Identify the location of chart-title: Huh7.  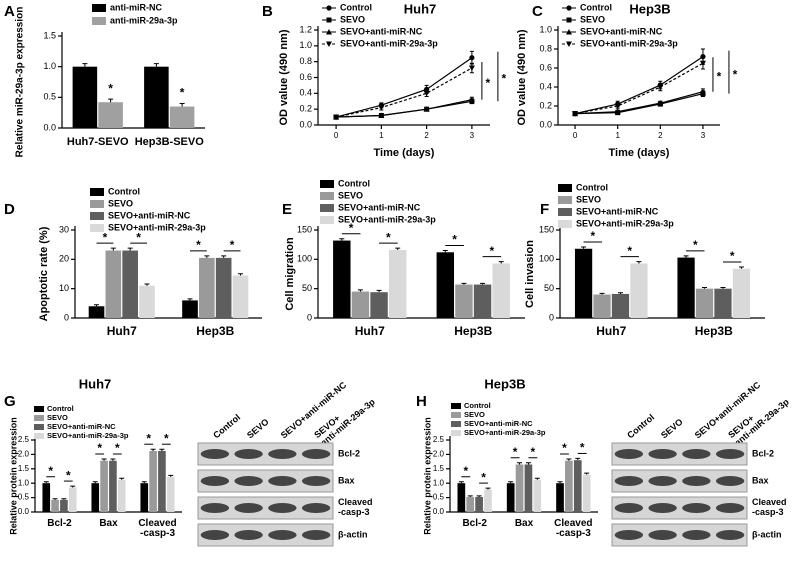
(95, 383).